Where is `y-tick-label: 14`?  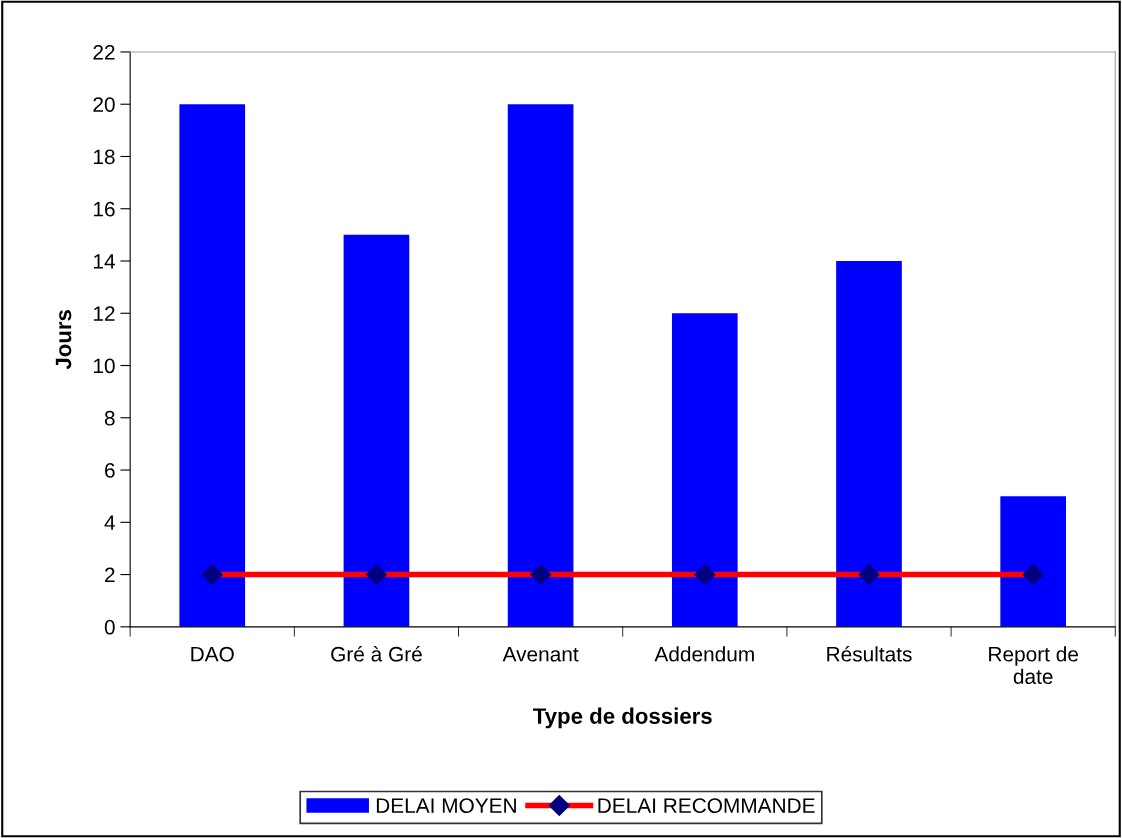
y-tick-label: 14 is located at coordinates (104, 261).